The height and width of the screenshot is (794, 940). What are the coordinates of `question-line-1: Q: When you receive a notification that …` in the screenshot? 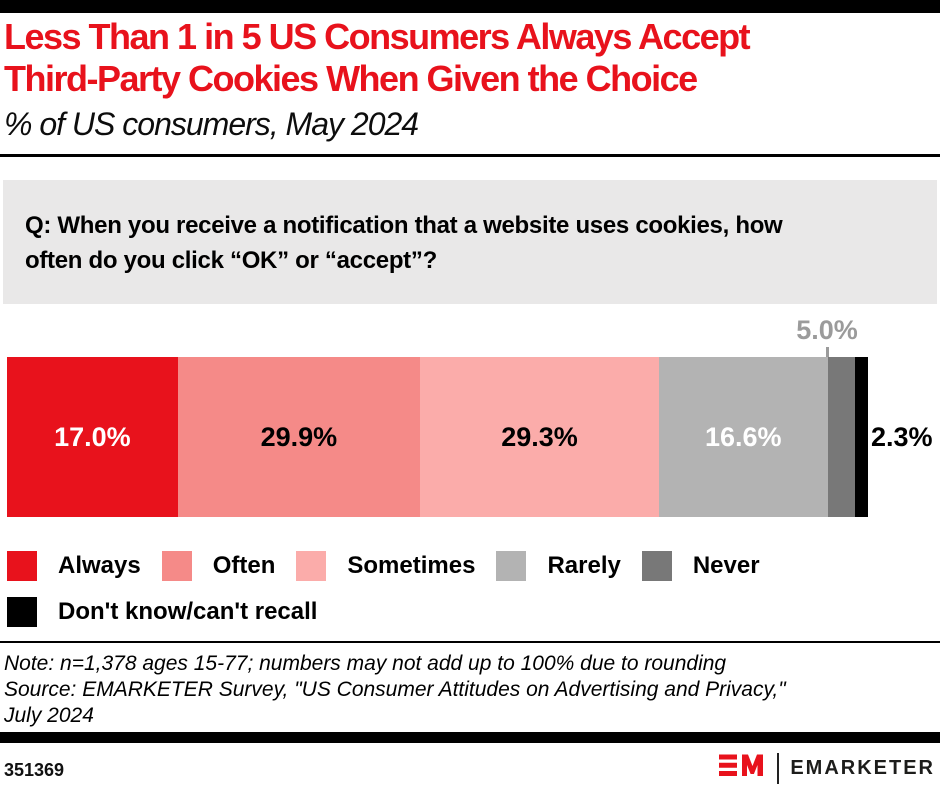 It's located at (404, 225).